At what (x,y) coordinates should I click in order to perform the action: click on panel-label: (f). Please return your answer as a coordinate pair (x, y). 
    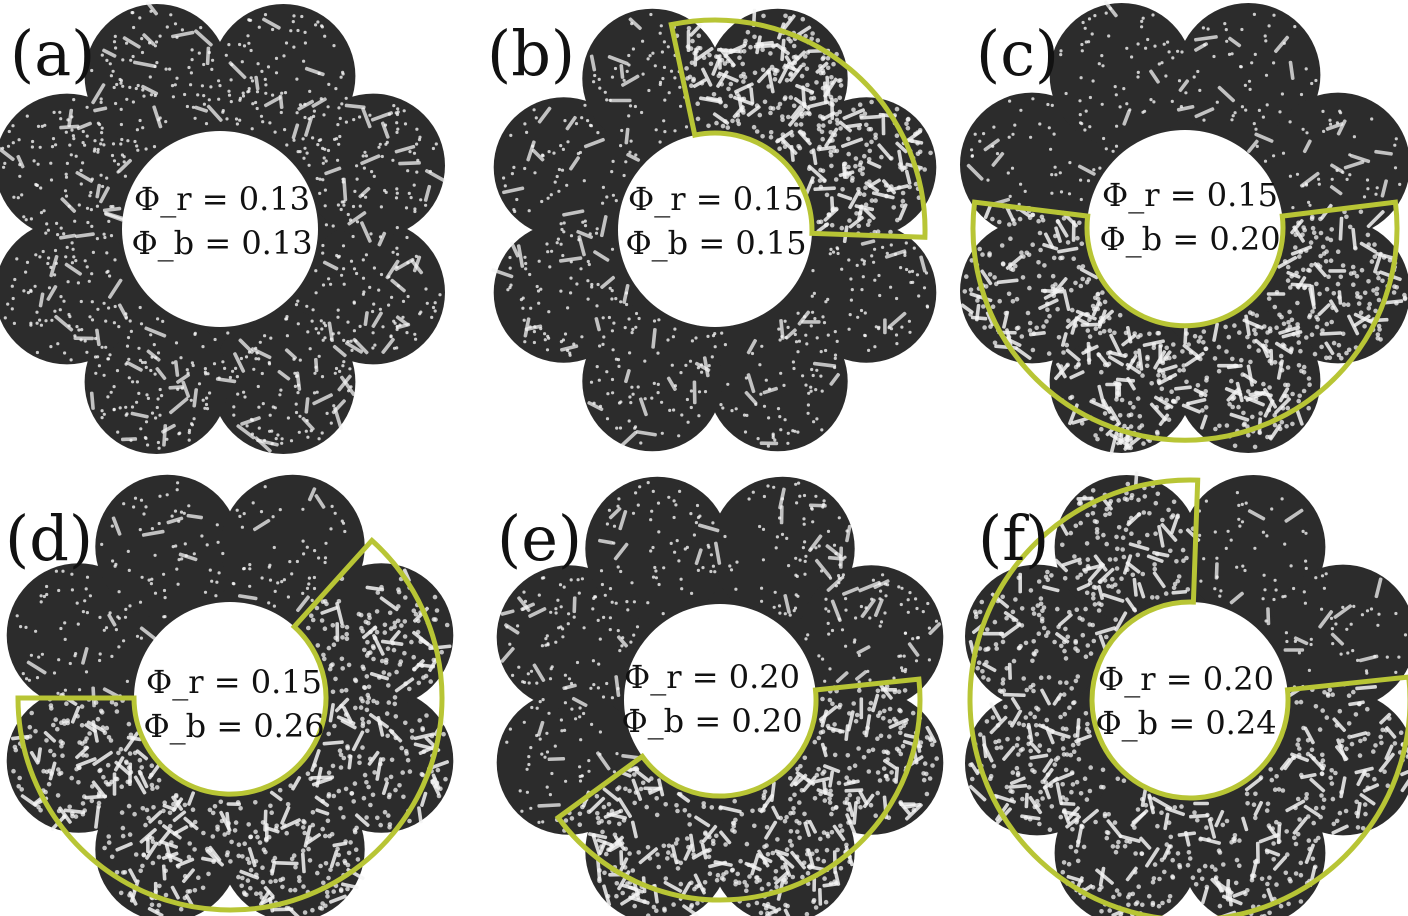
    Looking at the image, I should click on (1013, 538).